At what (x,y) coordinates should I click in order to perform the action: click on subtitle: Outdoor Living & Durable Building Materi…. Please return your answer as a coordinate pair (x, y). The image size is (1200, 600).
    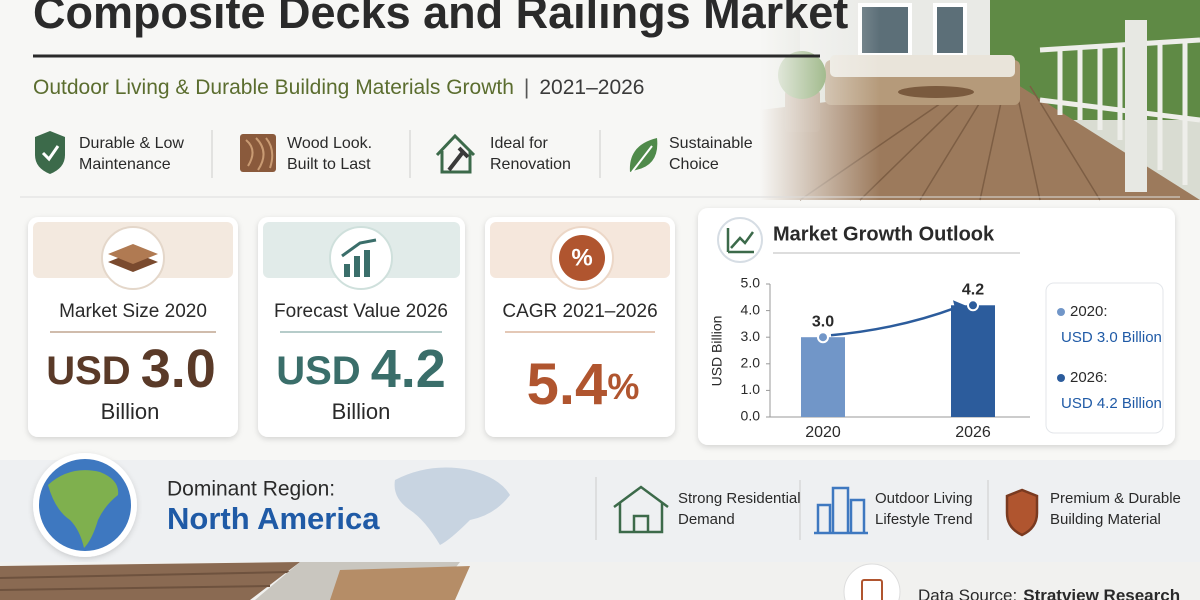
    Looking at the image, I should click on (339, 87).